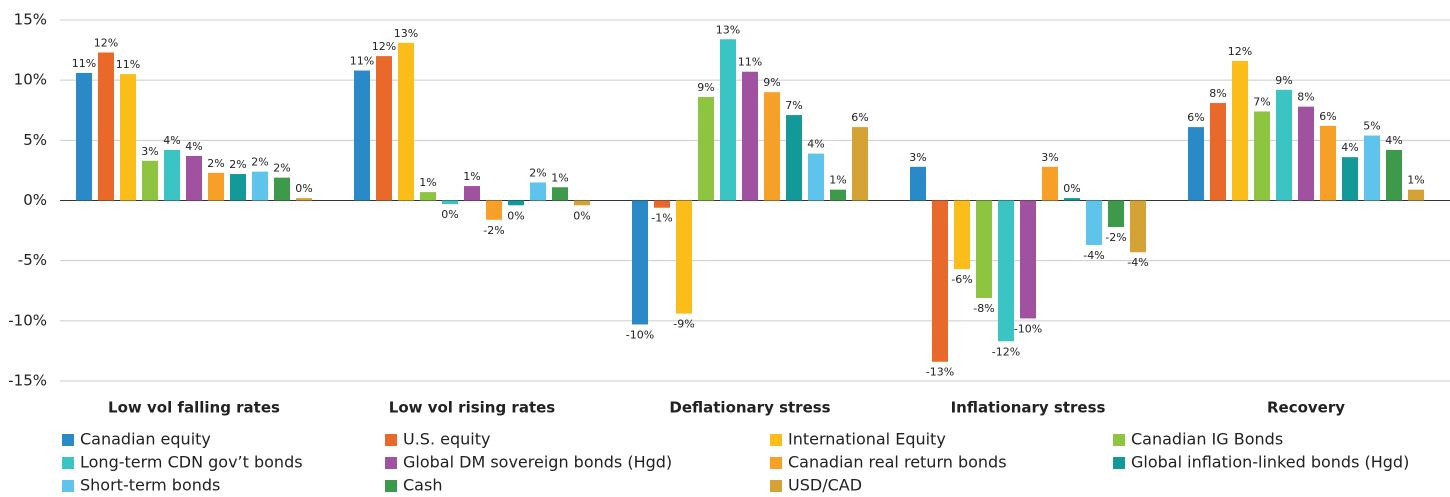 Image resolution: width=1450 pixels, height=497 pixels. I want to click on data-label: -9%, so click(683, 324).